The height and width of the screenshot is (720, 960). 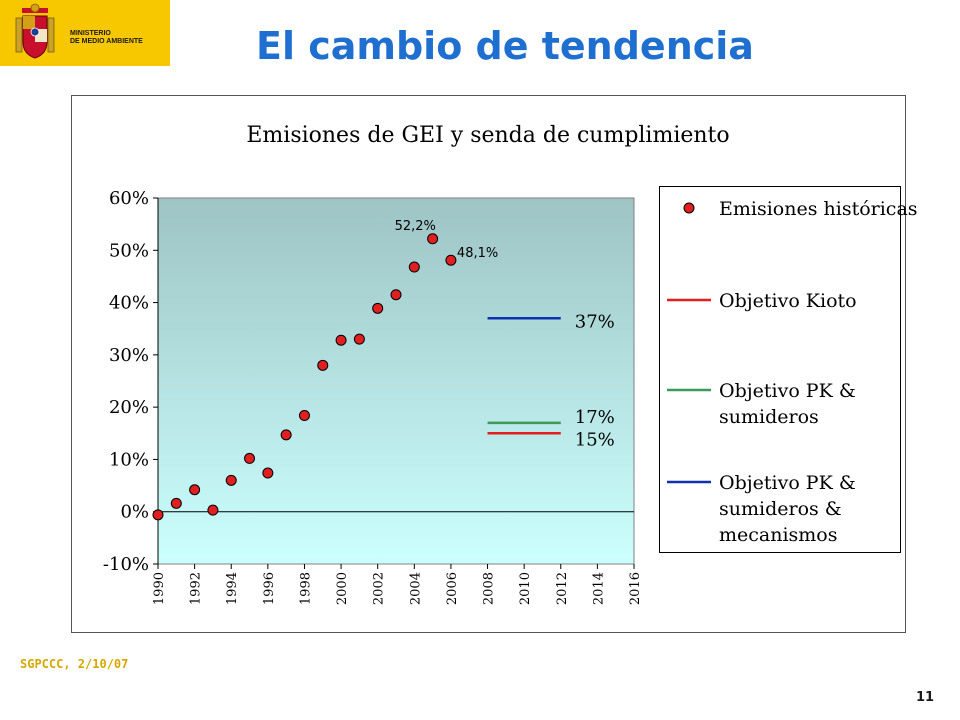 What do you see at coordinates (129, 355) in the screenshot?
I see `y-tick-label: 30%` at bounding box center [129, 355].